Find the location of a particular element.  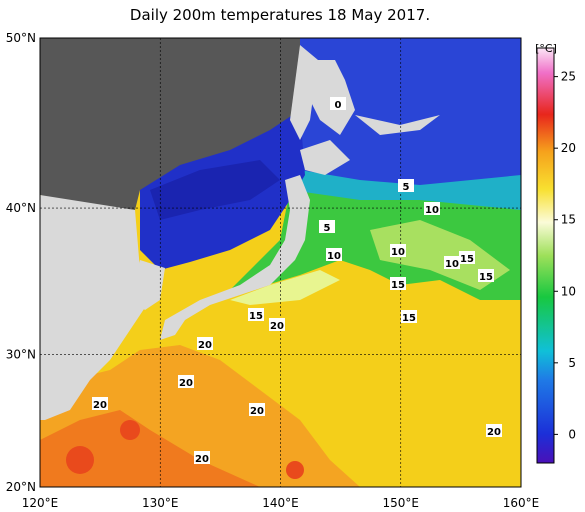

contour-label: 0 is located at coordinates (338, 104).